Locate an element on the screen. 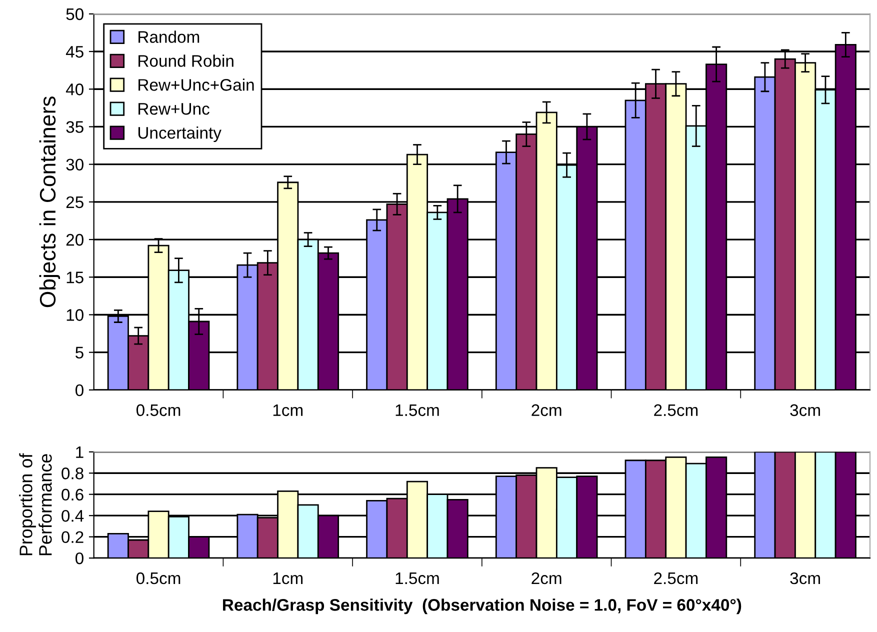 Image resolution: width=877 pixels, height=632 pixels. legend-label: Uncertainty is located at coordinates (180, 134).